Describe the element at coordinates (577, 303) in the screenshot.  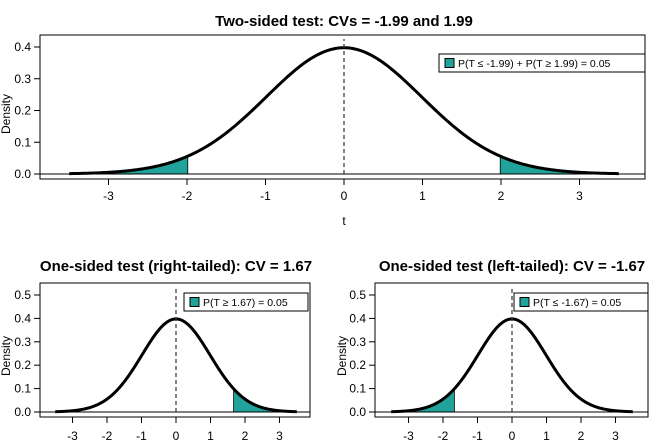
I see `legend-label: P(T ≤ -1.67) = 0.05` at that location.